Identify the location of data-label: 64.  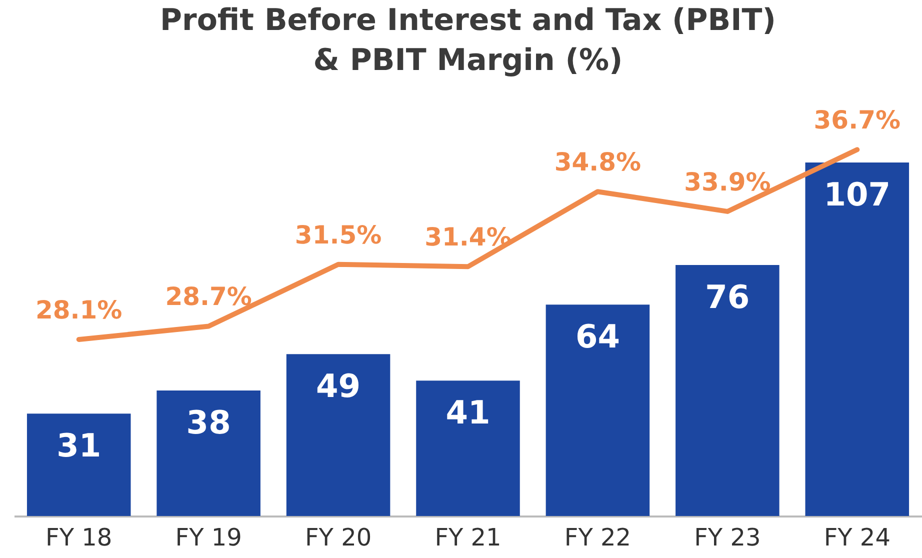
(597, 337).